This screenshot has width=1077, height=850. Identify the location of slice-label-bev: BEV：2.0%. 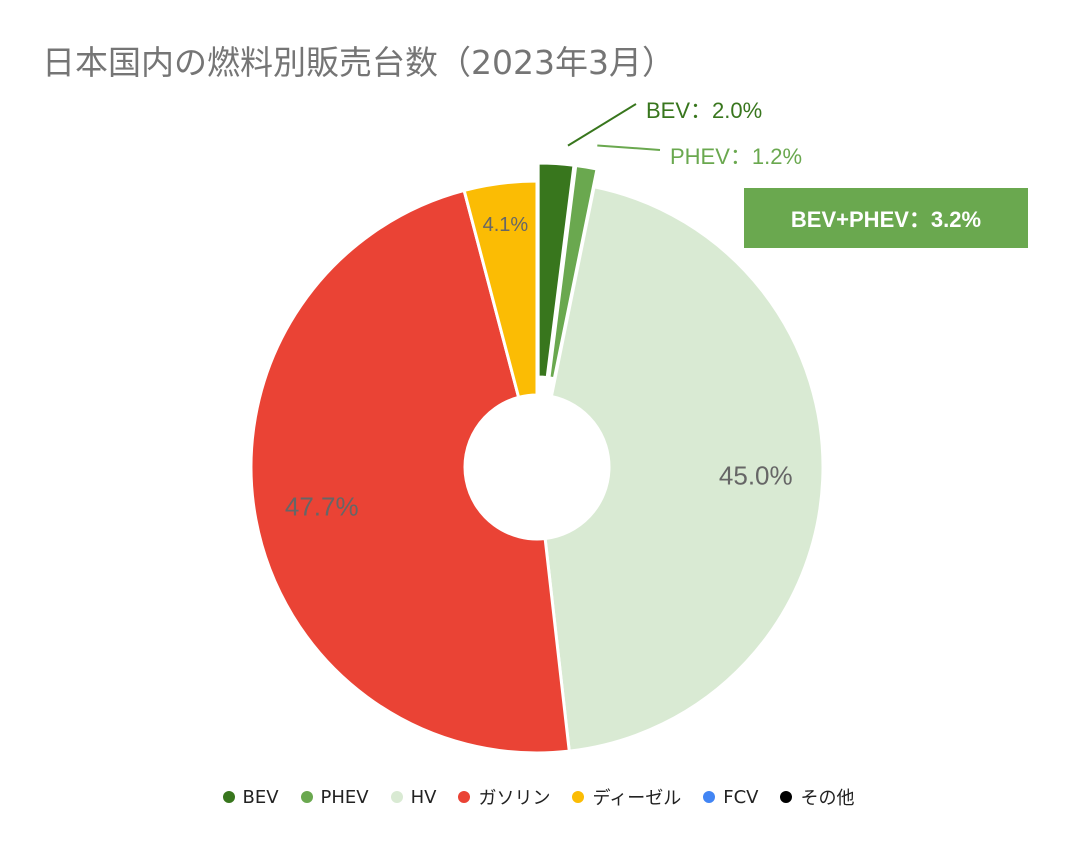
(704, 110).